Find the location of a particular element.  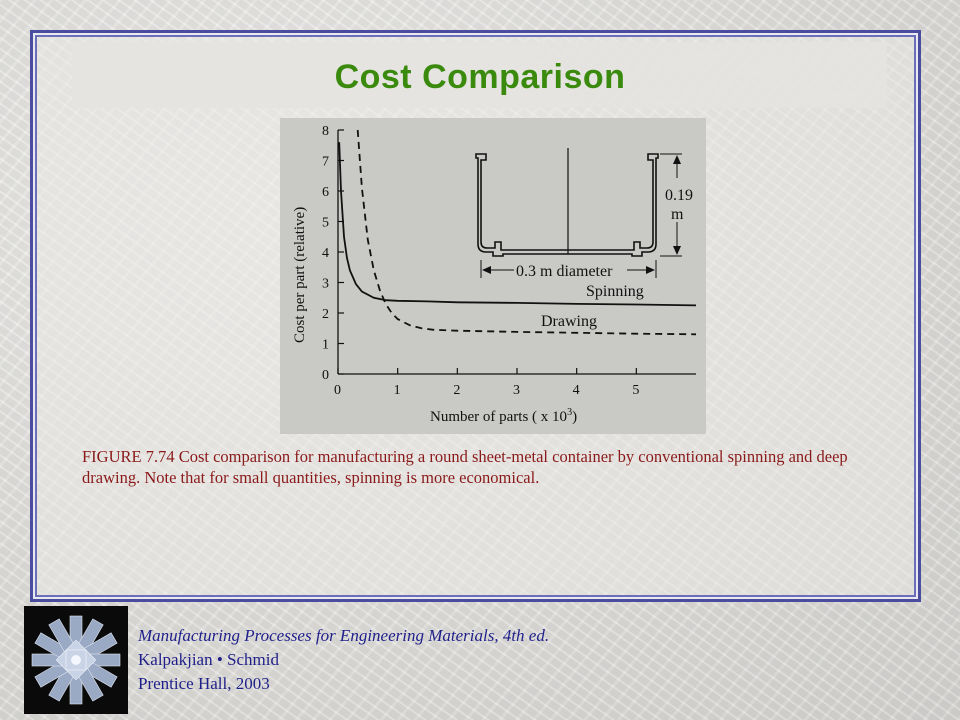

y-axis-label: Cost per part (relative) is located at coordinates (300, 275).